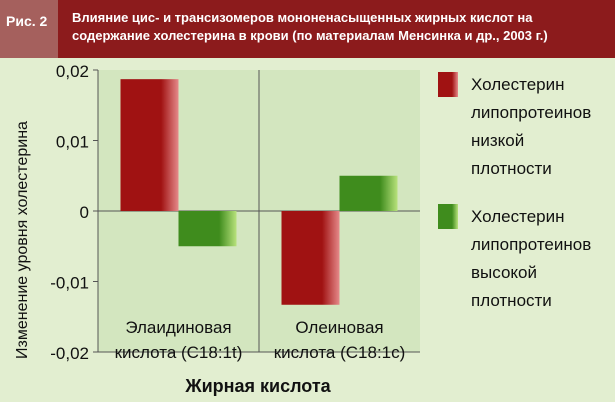  I want to click on legend-label: высокой, so click(504, 272).